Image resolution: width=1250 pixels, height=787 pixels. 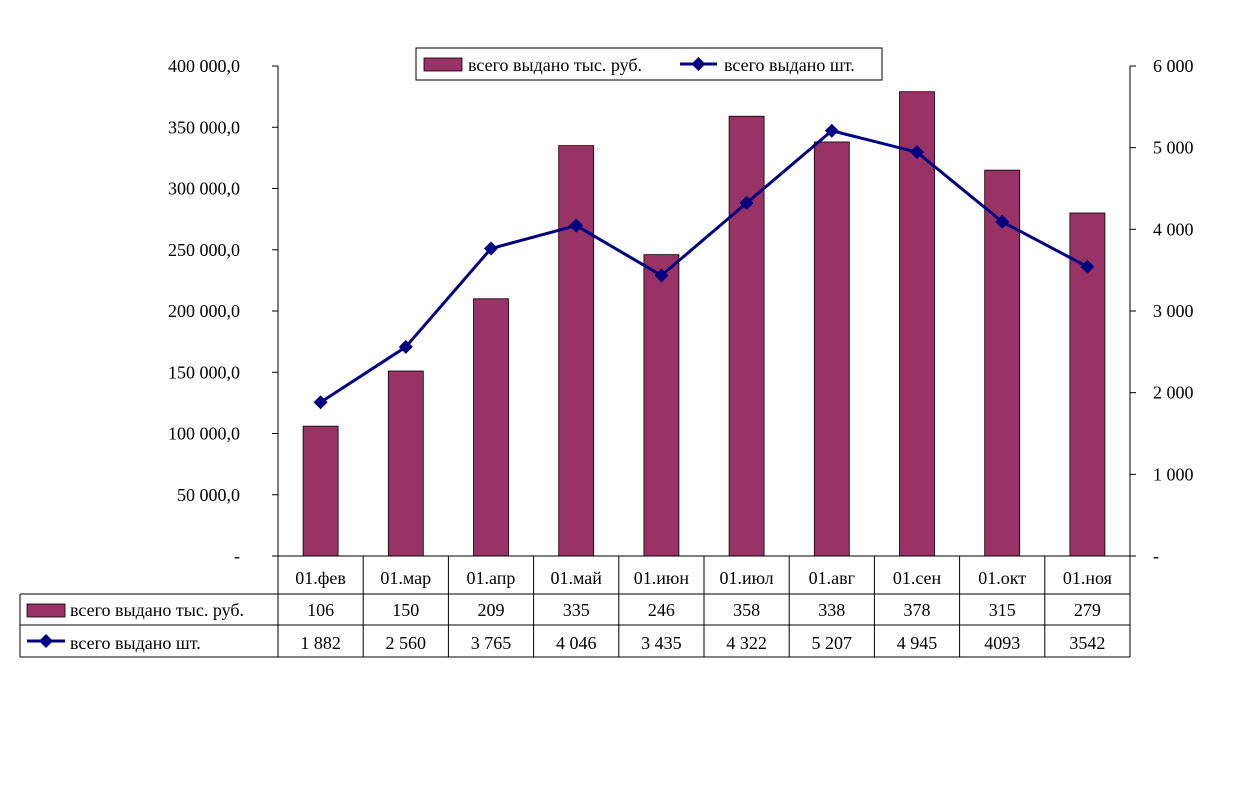 I want to click on legend-line-marker, so click(x=698, y=64).